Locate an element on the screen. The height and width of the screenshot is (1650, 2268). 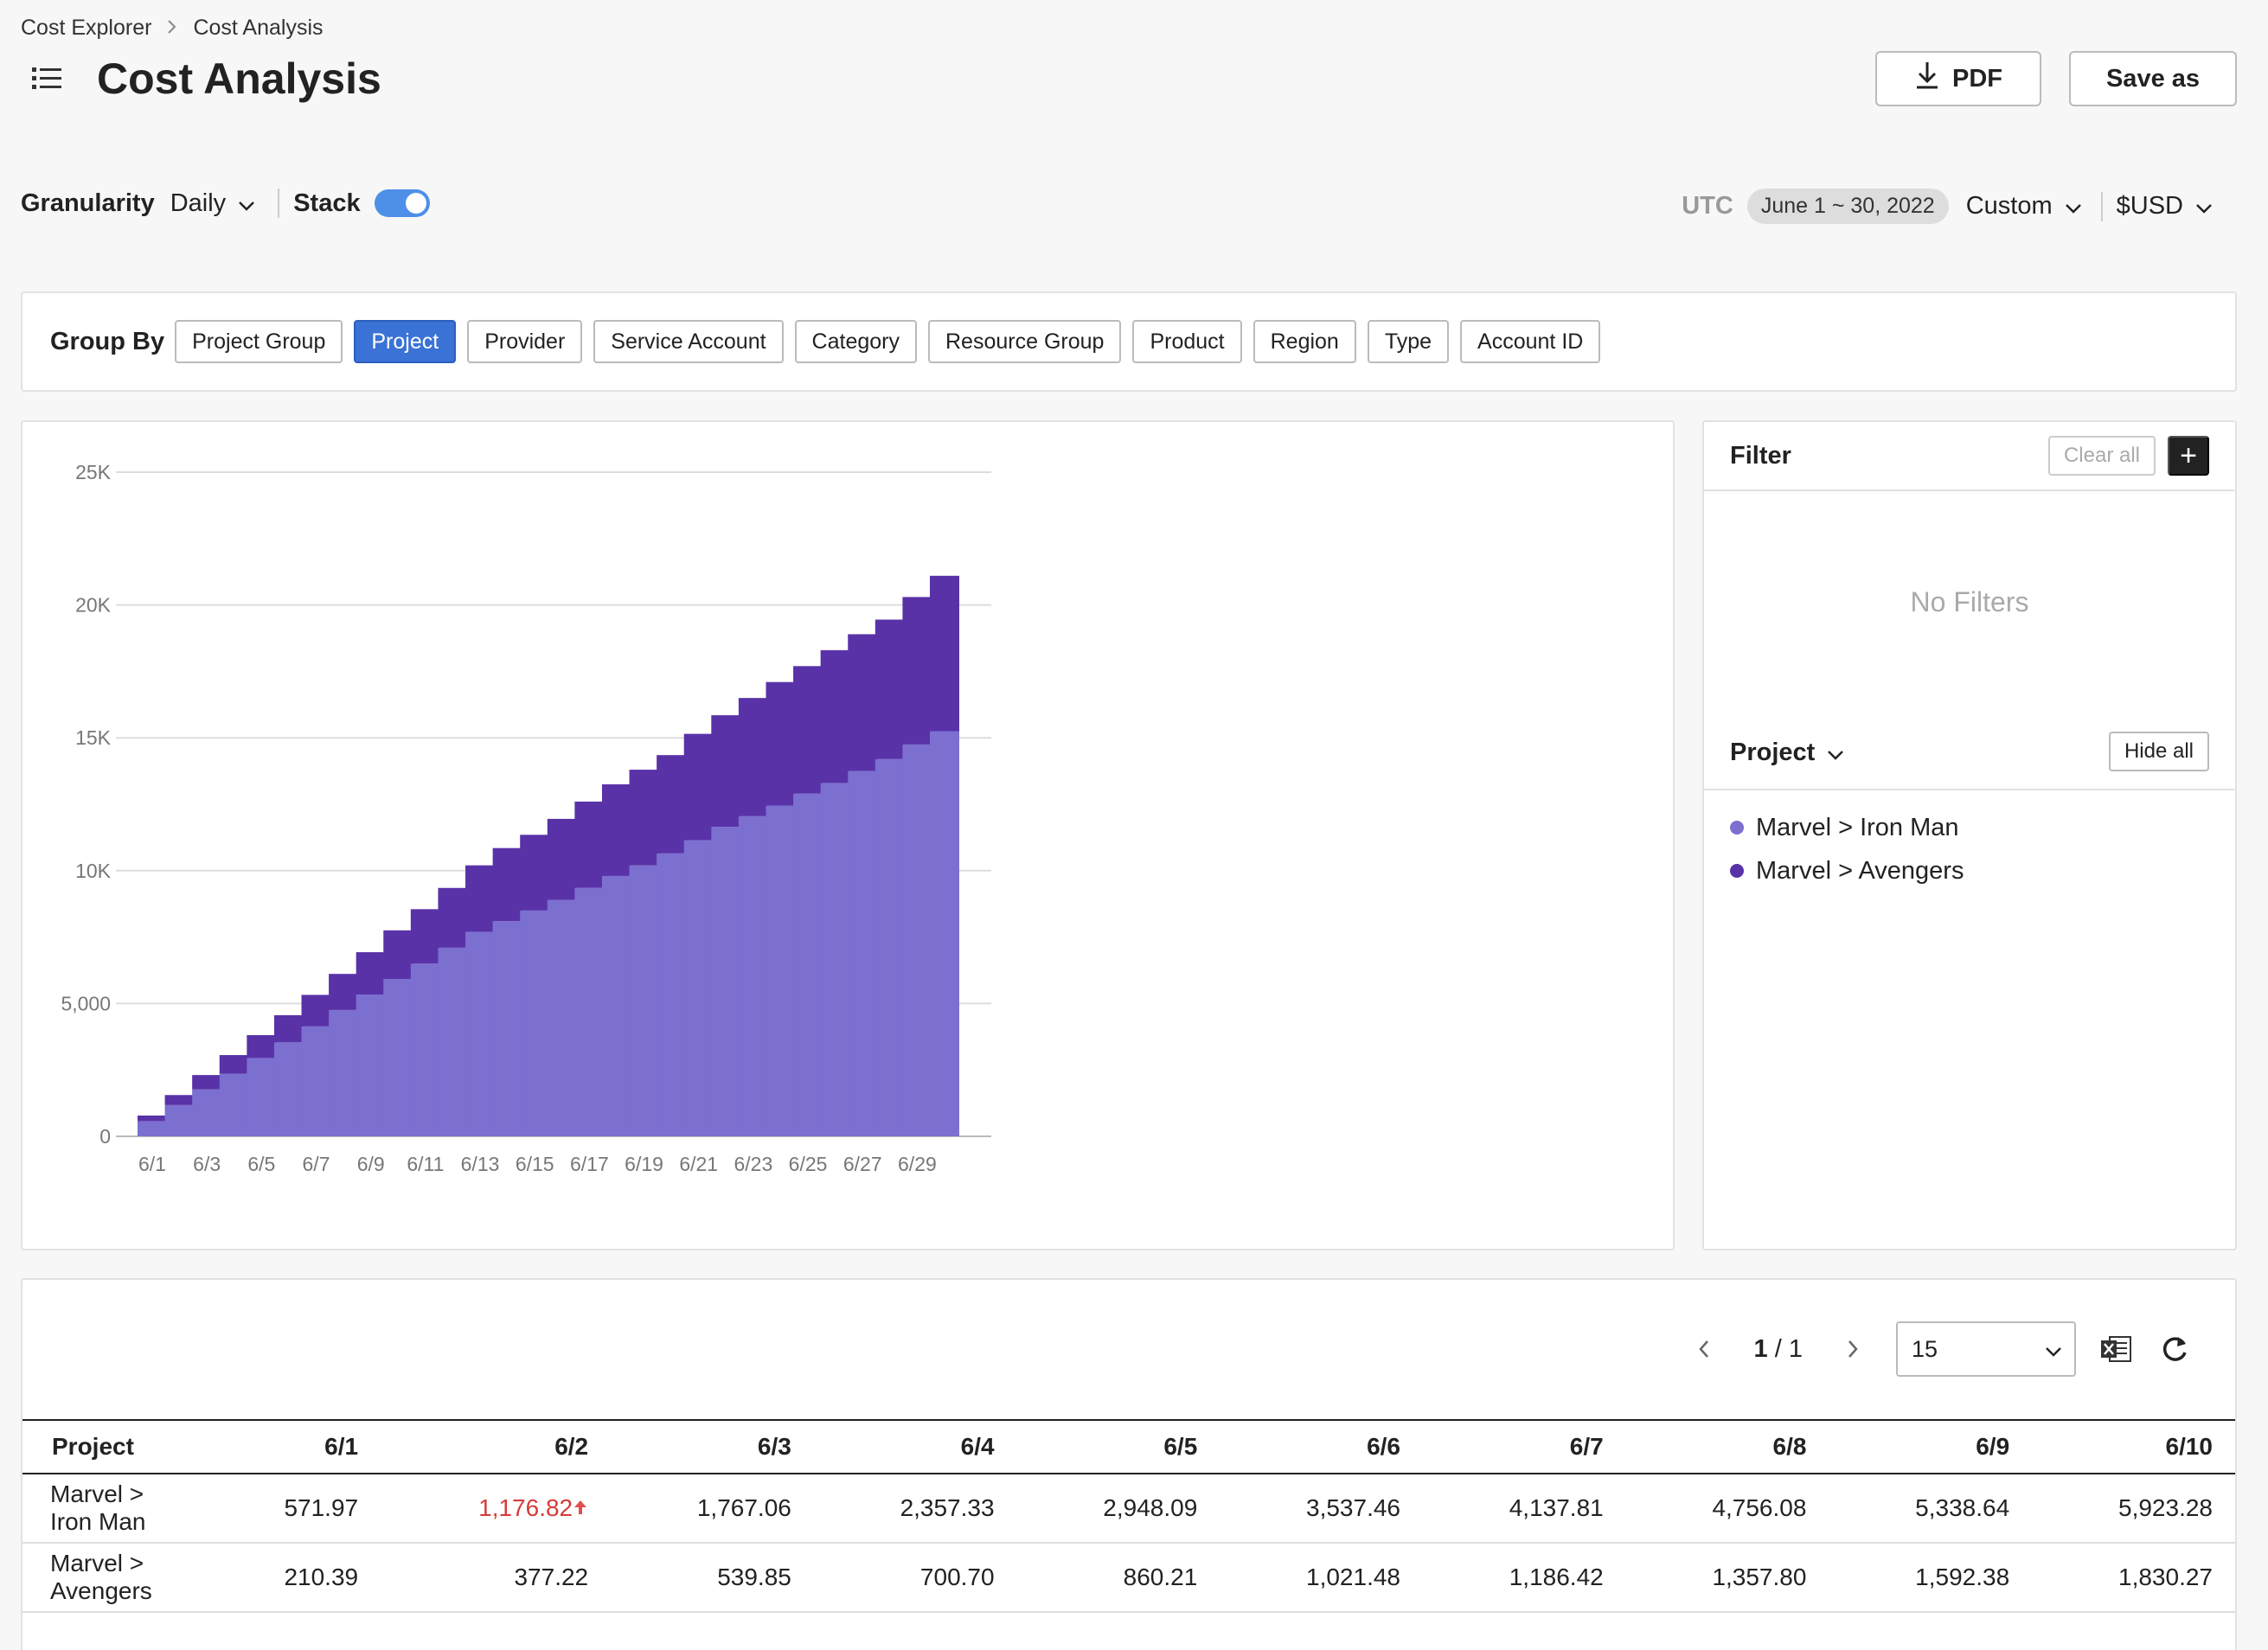
save-as-button: Save as is located at coordinates (2153, 78).